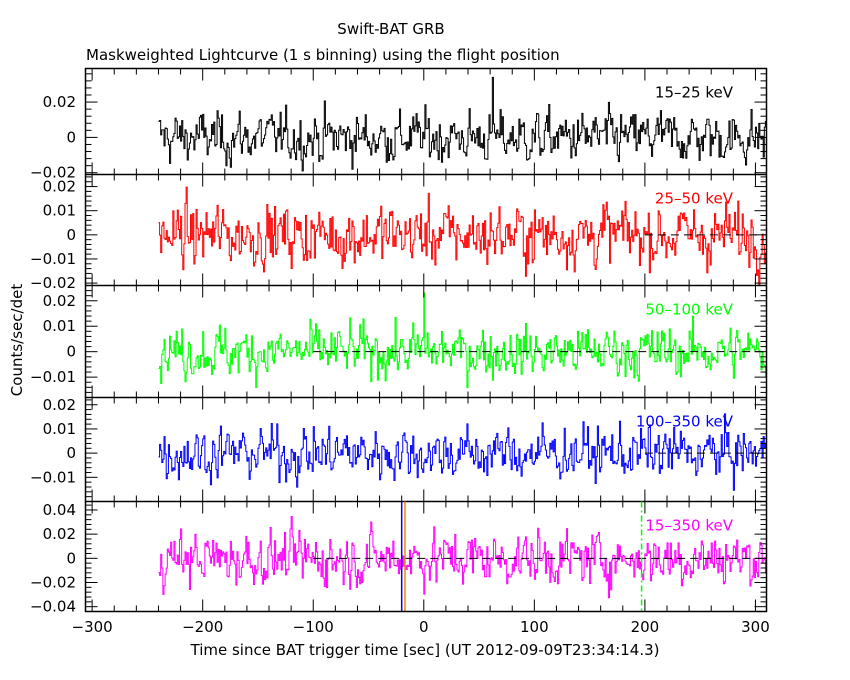 This screenshot has height=680, width=850. What do you see at coordinates (424, 627) in the screenshot?
I see `x-tick-label: 0` at bounding box center [424, 627].